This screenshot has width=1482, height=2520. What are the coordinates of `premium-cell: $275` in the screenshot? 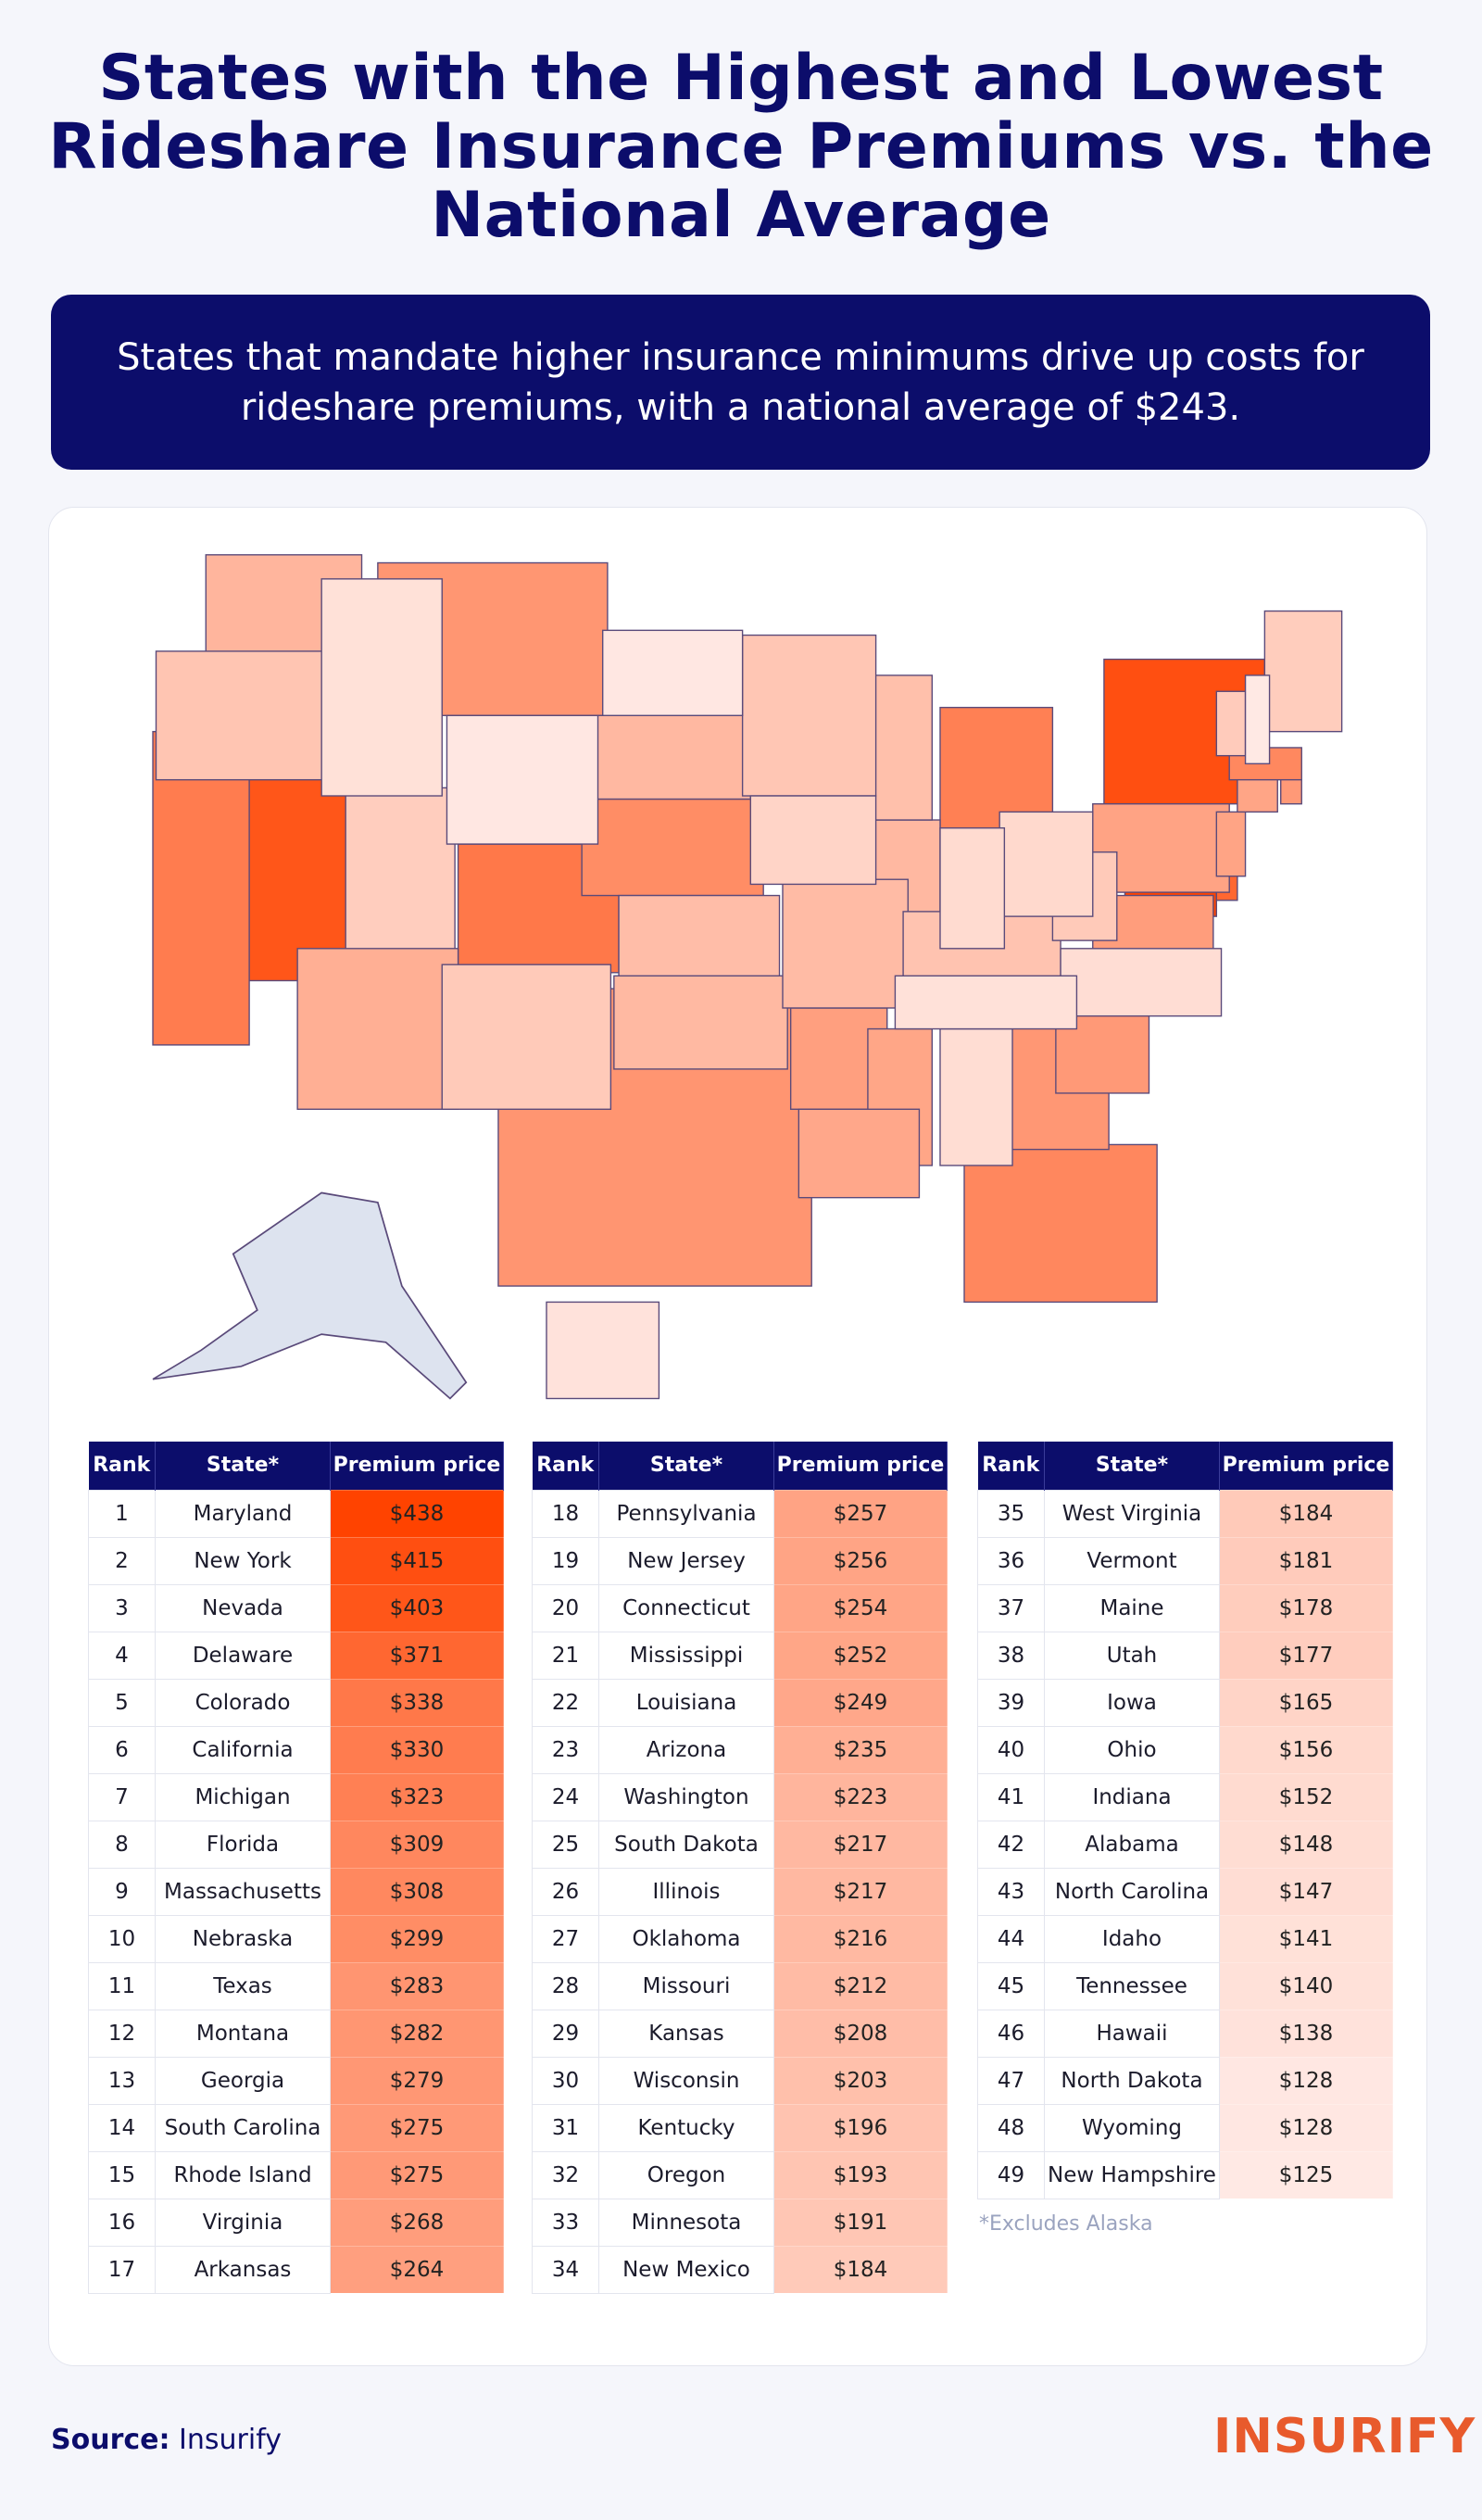 It's located at (417, 2127).